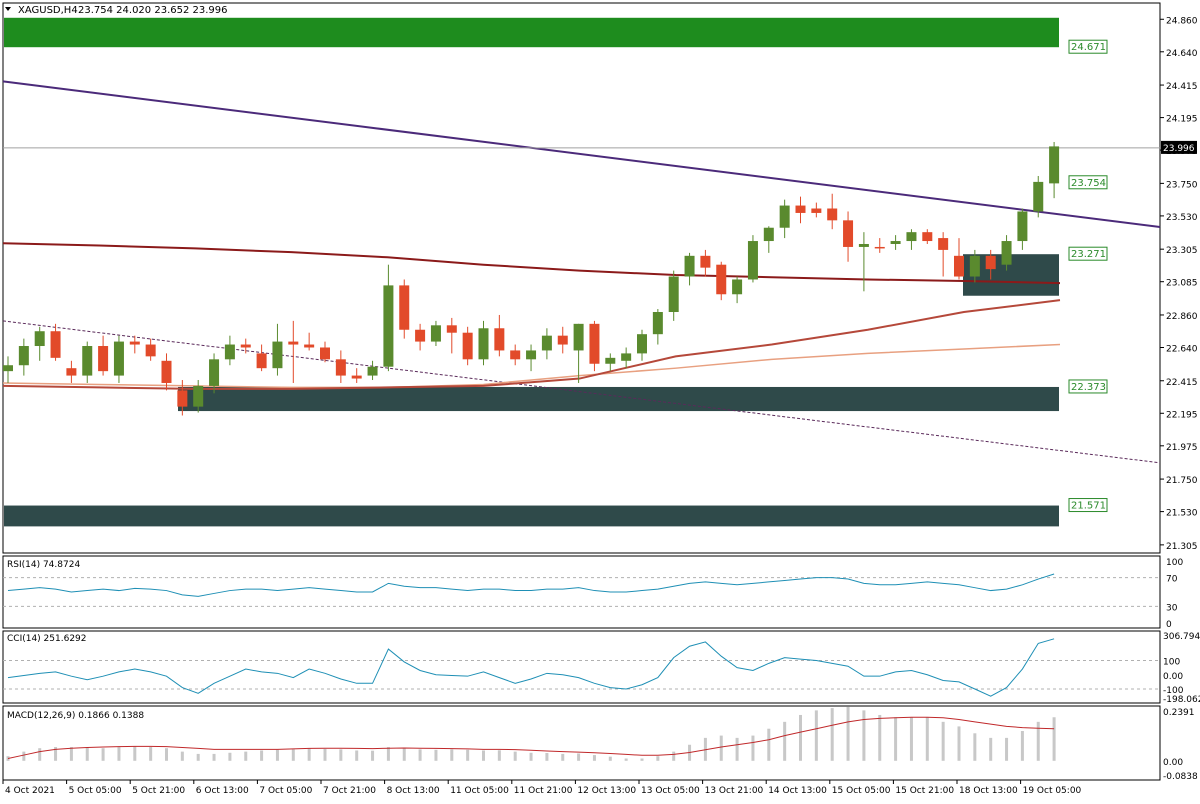  I want to click on ma-mid-line, so click(531, 344).